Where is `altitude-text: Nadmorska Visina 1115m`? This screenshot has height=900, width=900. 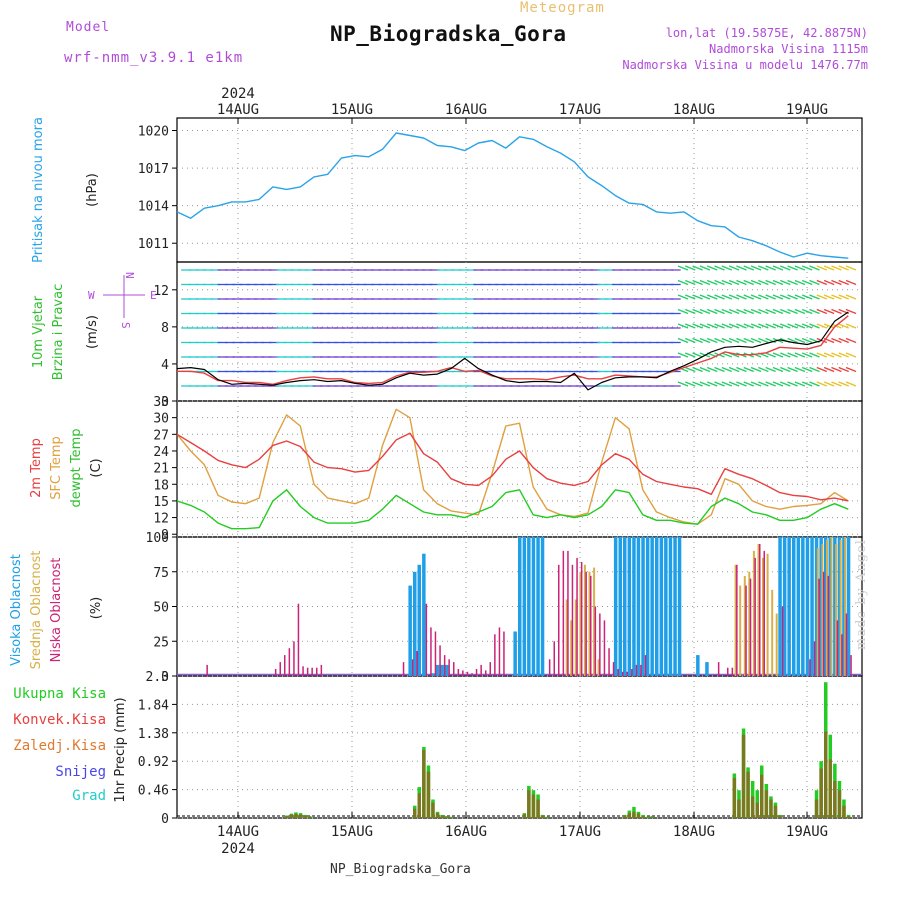 altitude-text: Nadmorska Visina 1115m is located at coordinates (788, 49).